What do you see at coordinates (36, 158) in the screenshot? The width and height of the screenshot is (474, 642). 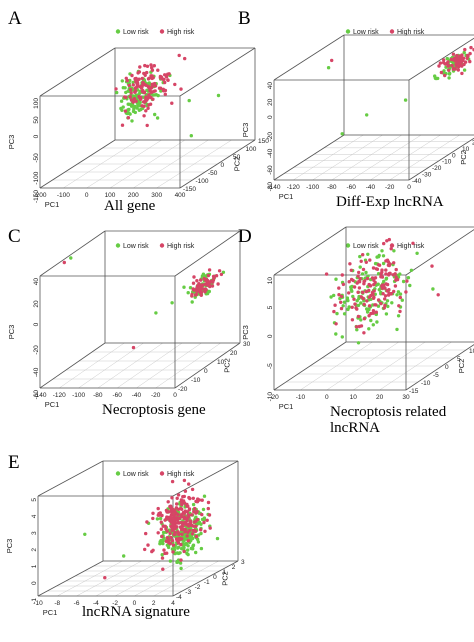 I see `z-tick-label: -50` at bounding box center [36, 158].